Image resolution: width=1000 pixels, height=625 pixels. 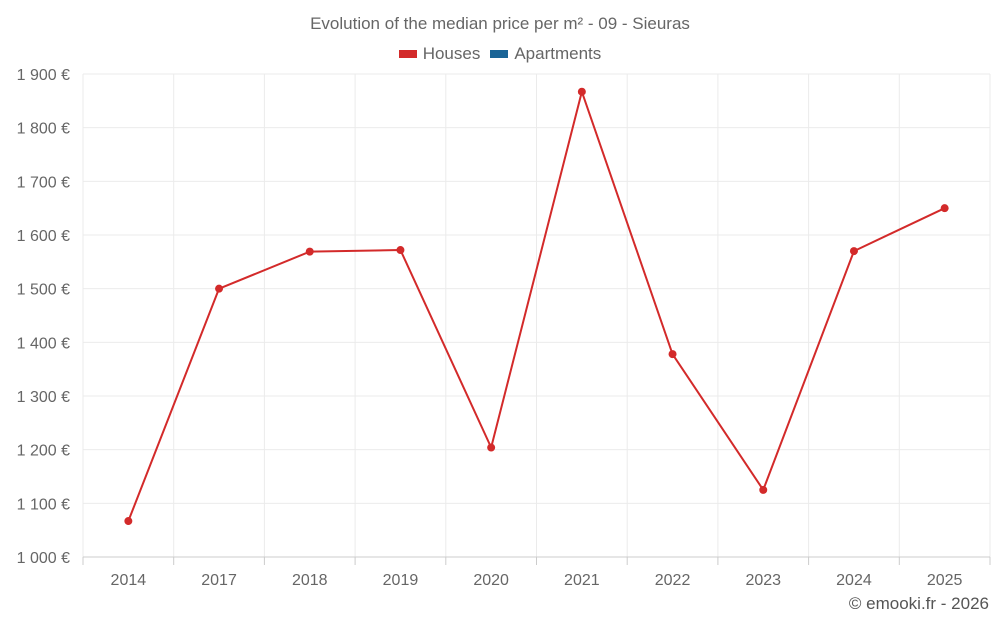 I want to click on apartments-swatch-icon, so click(x=499, y=54).